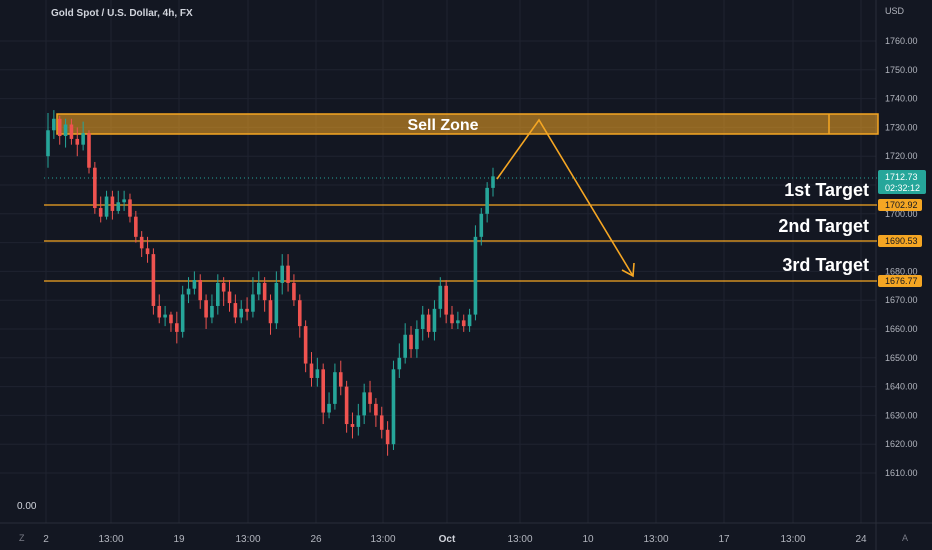 The width and height of the screenshot is (932, 550). I want to click on price-tick-label: 1680.00, so click(901, 271).